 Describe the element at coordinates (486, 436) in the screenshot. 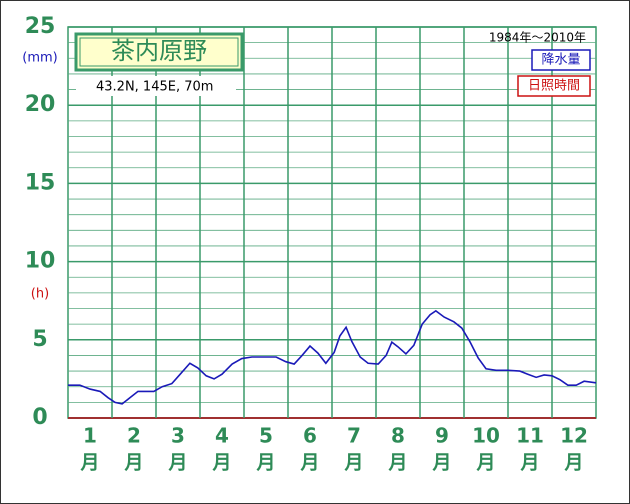

I see `x-tick-label: 10` at that location.